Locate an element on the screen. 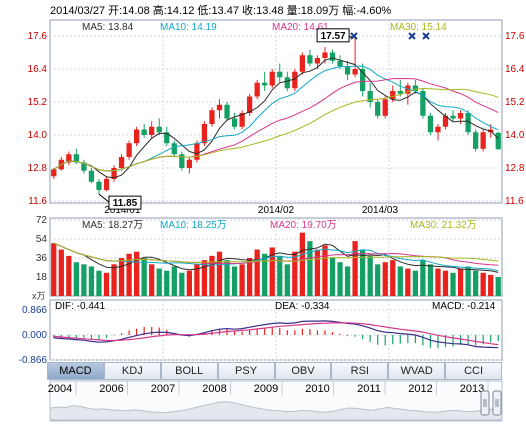 Image resolution: width=526 pixels, height=425 pixels. volume-legend-item: MA10: 18.25万 is located at coordinates (193, 225).